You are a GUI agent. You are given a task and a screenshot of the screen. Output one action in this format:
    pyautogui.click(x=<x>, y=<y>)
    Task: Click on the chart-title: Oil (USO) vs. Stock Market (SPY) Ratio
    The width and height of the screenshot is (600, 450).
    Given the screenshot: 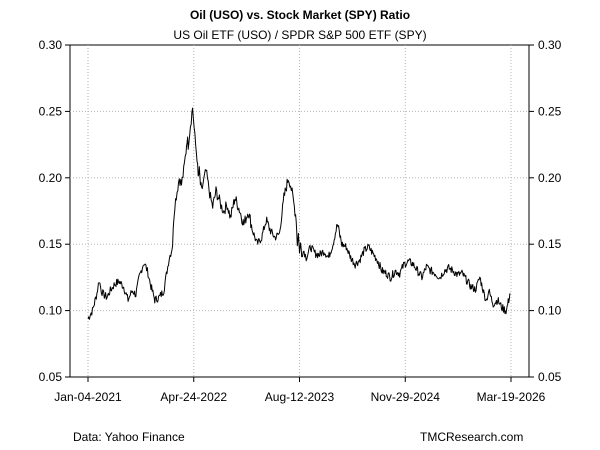 What is the action you would take?
    pyautogui.click(x=300, y=15)
    